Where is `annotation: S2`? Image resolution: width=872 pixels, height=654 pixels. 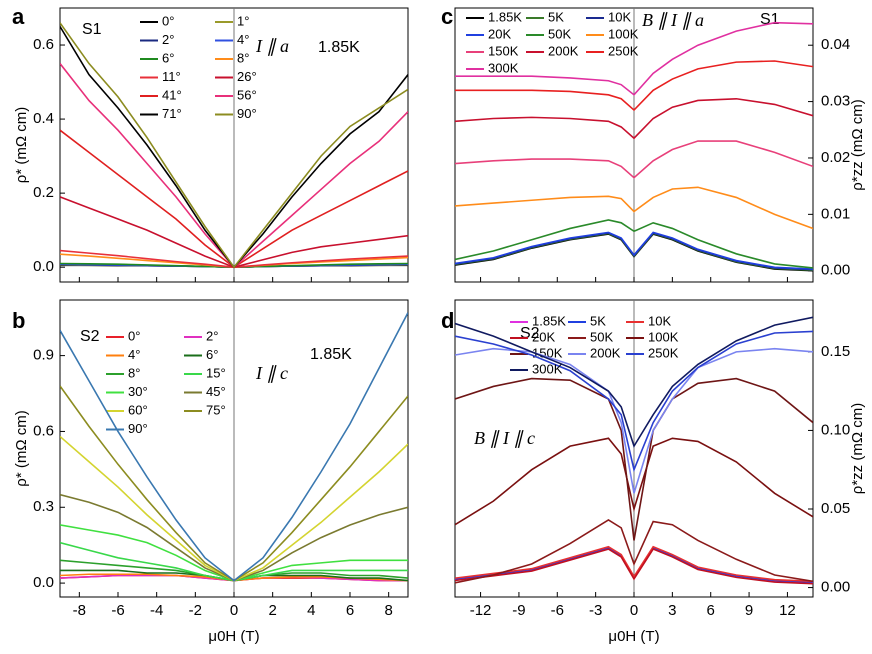 annotation: S2 is located at coordinates (90, 336).